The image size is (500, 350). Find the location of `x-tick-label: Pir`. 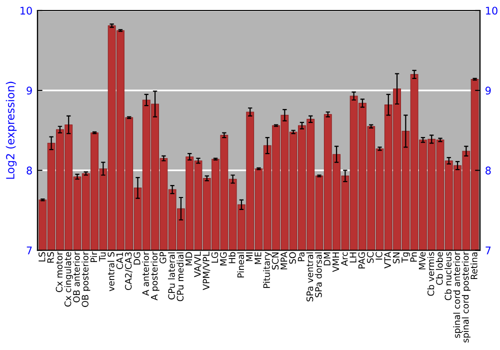

x-tick-label: Pir is located at coordinates (93, 257).